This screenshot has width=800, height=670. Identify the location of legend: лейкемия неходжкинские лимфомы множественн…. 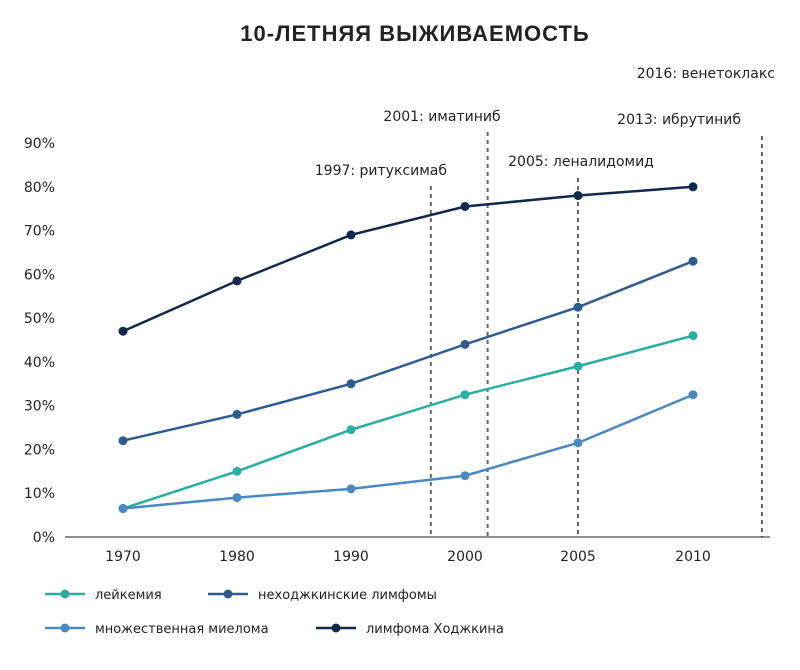
(274, 612).